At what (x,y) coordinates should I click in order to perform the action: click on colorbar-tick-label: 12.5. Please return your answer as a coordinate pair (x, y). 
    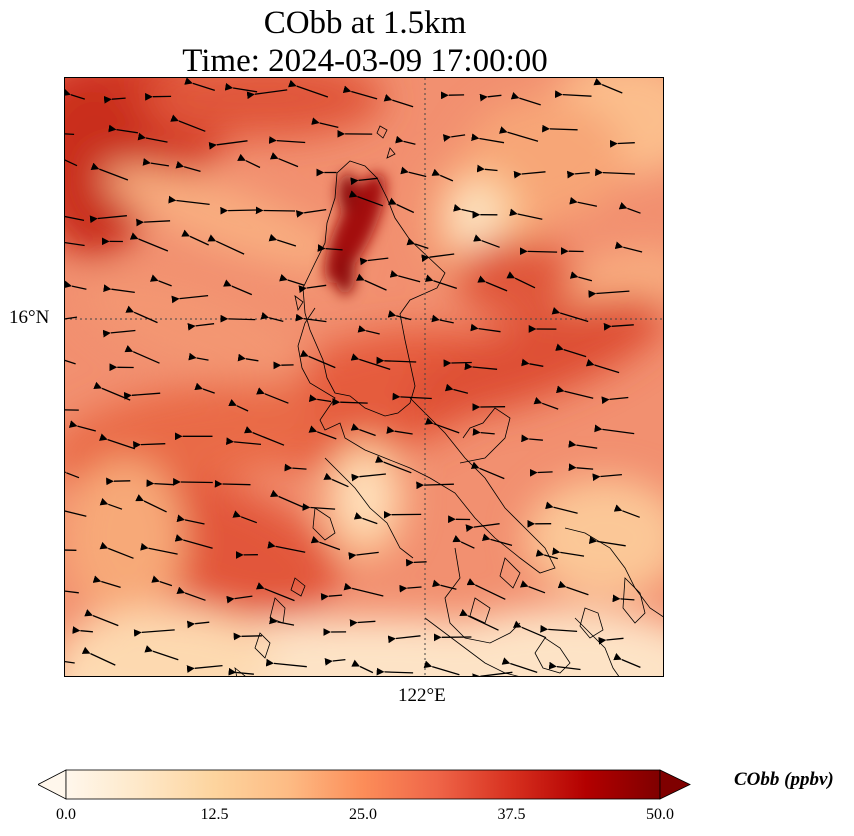
    Looking at the image, I should click on (214, 814).